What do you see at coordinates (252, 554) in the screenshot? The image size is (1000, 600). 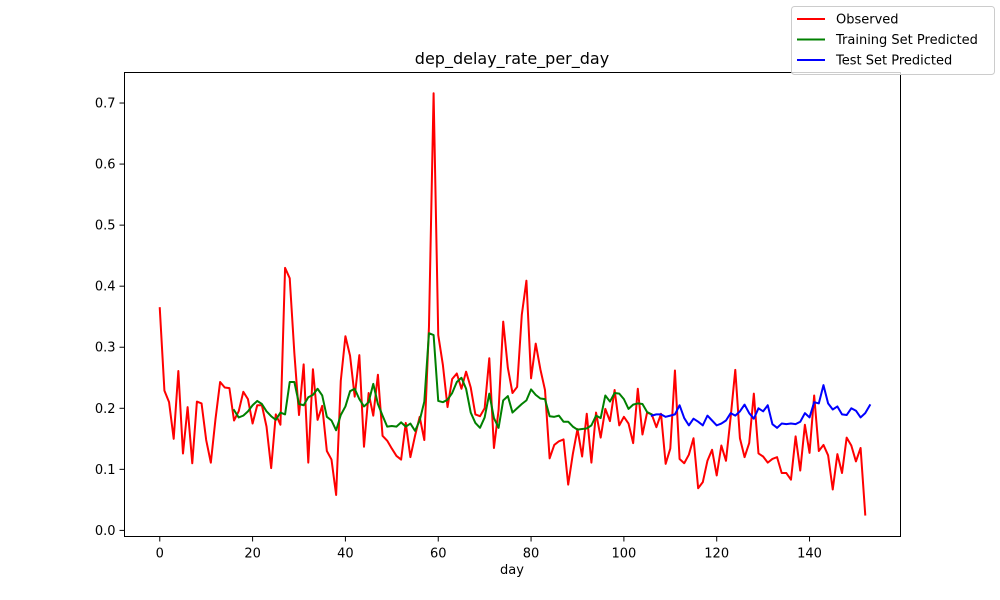 I see `x-tick-label: 20` at bounding box center [252, 554].